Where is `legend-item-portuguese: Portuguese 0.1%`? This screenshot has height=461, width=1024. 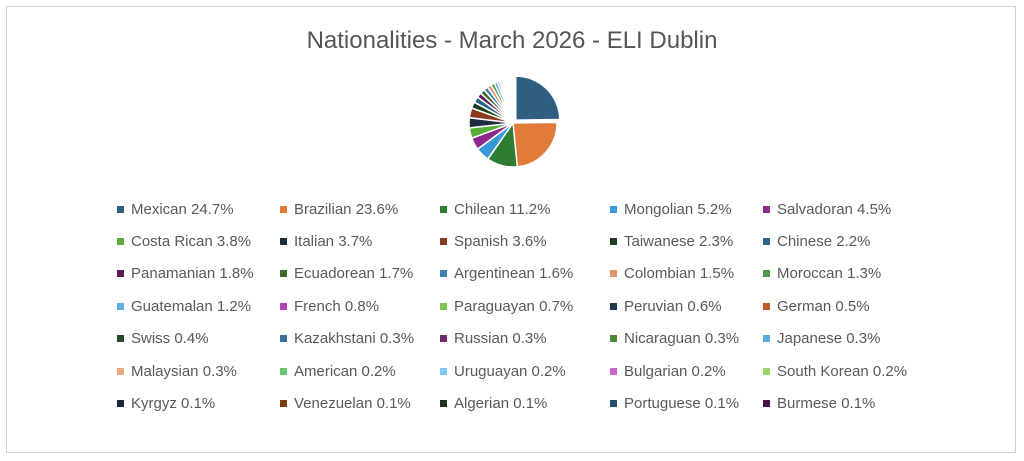 legend-item-portuguese: Portuguese 0.1% is located at coordinates (686, 403).